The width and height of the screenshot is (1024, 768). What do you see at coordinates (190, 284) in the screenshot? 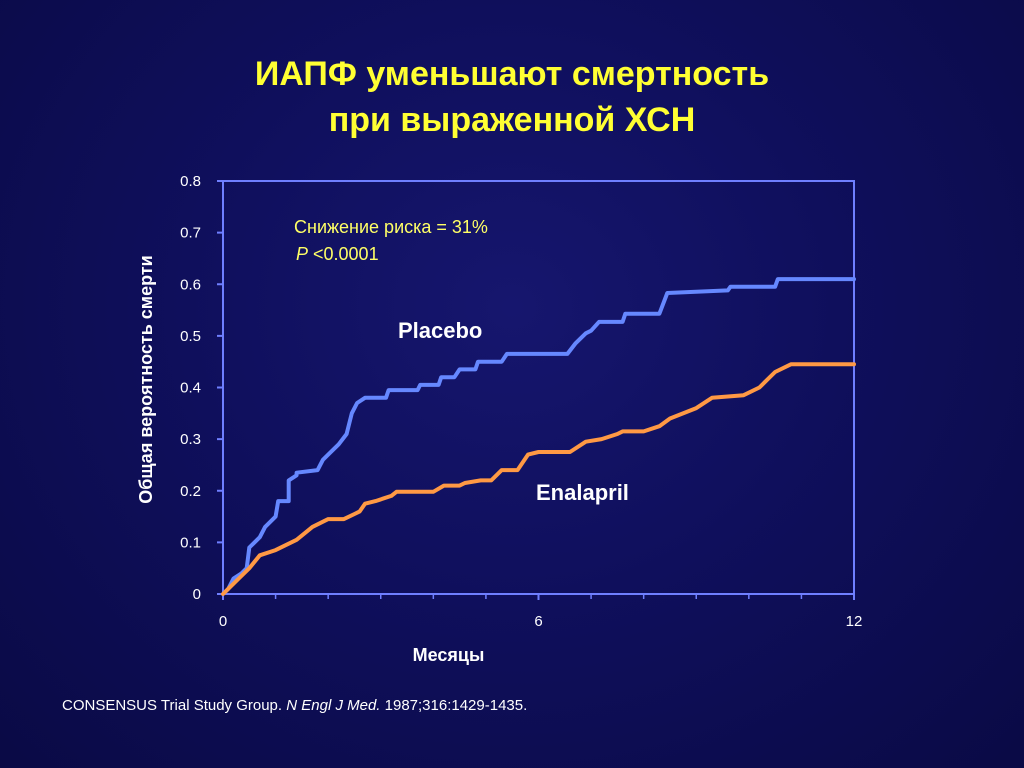
I see `y-tick-label: 0.6` at bounding box center [190, 284].